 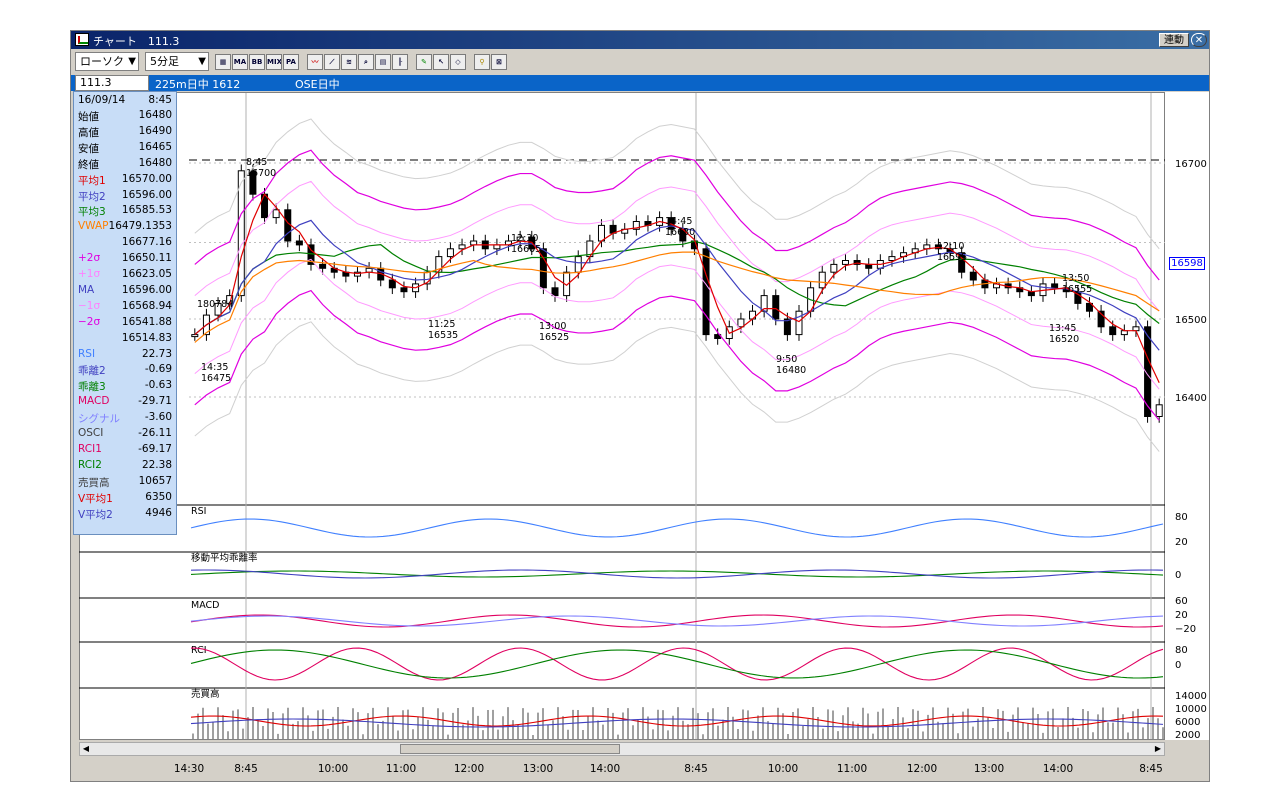 What do you see at coordinates (458, 62) in the screenshot?
I see `eraser-icon: ◇` at bounding box center [458, 62].